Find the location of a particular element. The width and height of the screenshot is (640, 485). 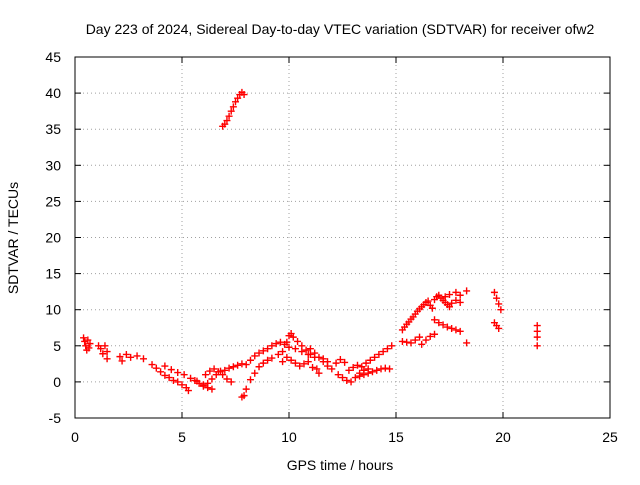

x-tick-label: 15 is located at coordinates (396, 437).